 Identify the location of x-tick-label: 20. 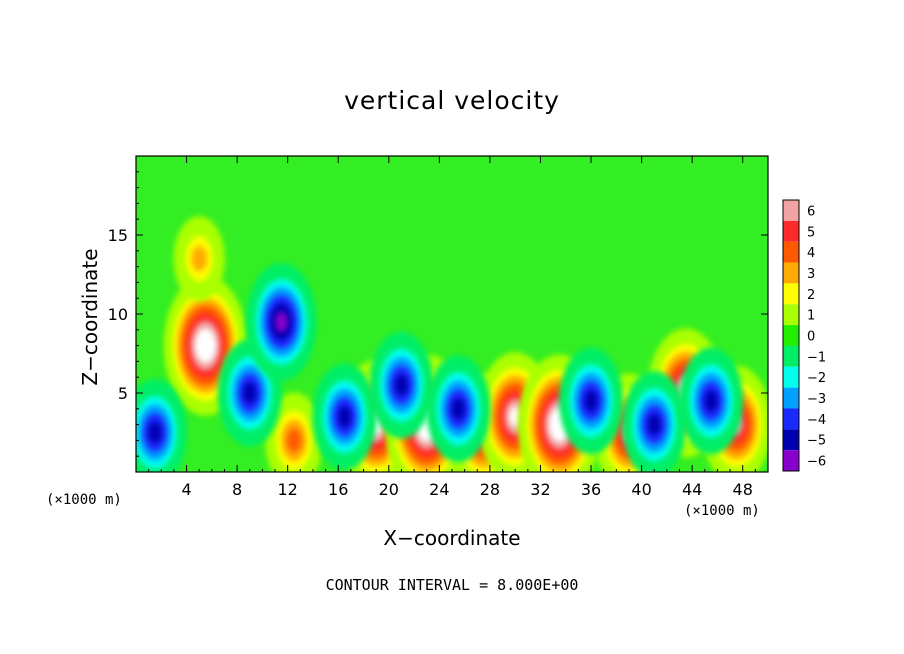
(389, 489).